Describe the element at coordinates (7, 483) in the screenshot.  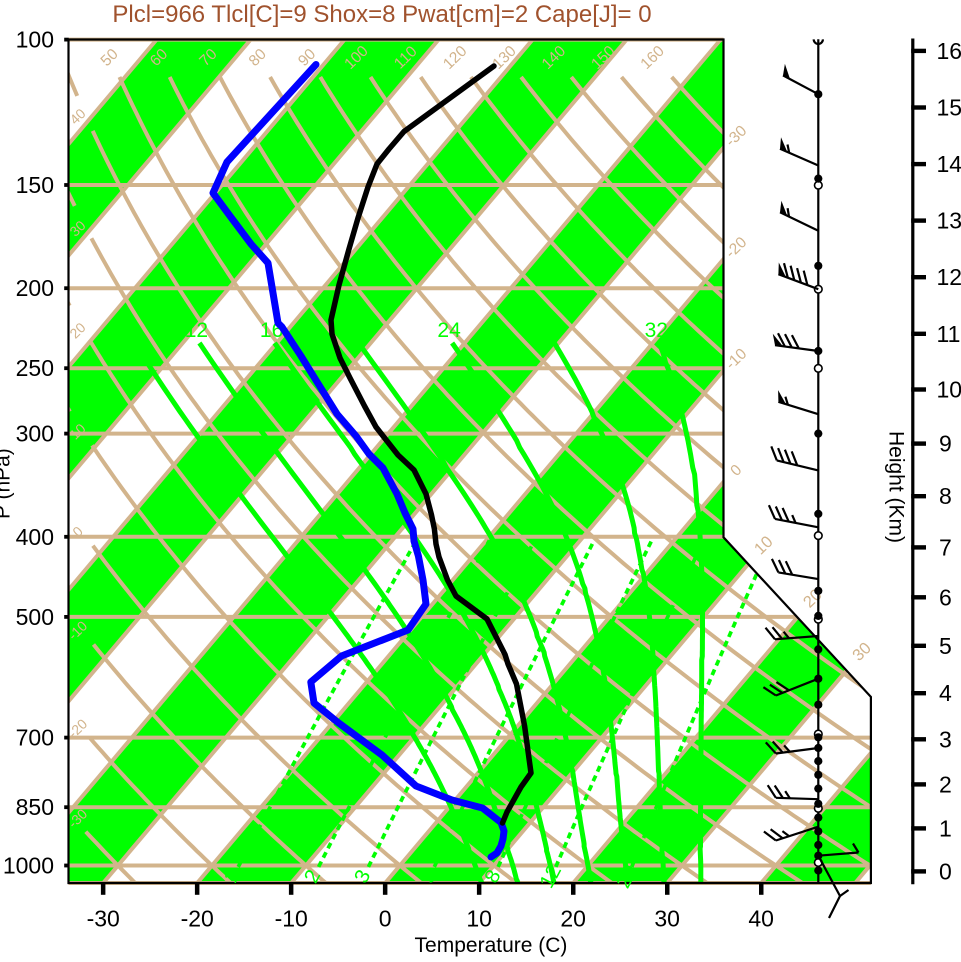
I see `svg-text: P (hPa)` at that location.